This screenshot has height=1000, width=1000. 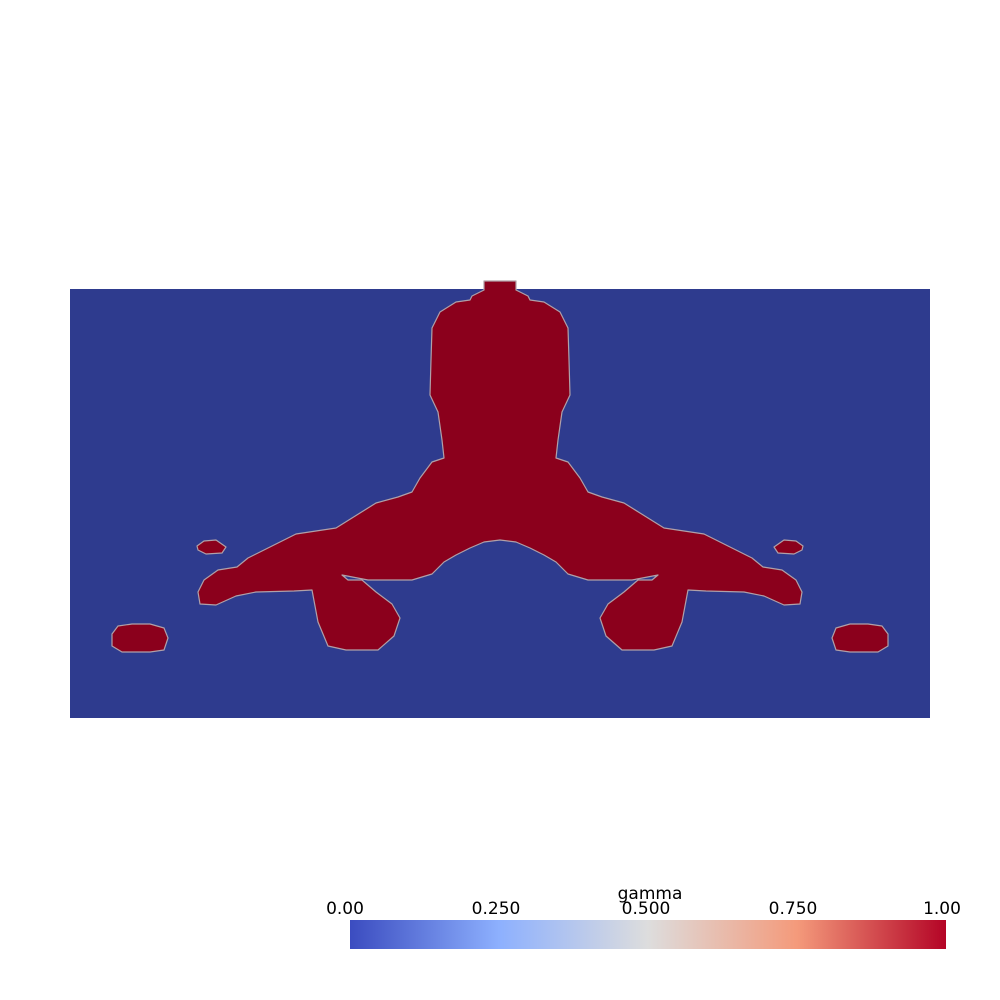 I want to click on colorbar-tick-0: 0.00, so click(x=345, y=909).